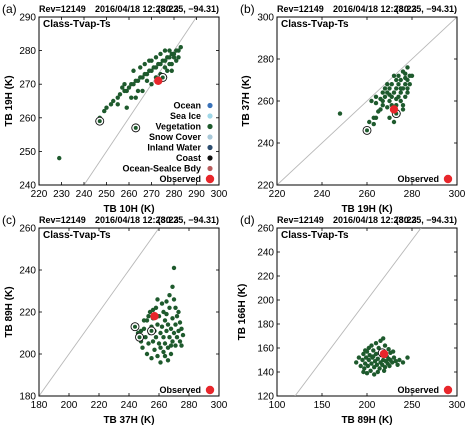 The image size is (474, 440). Describe the element at coordinates (9, 311) in the screenshot. I see `y-axis-label: TB 89H (K)` at that location.